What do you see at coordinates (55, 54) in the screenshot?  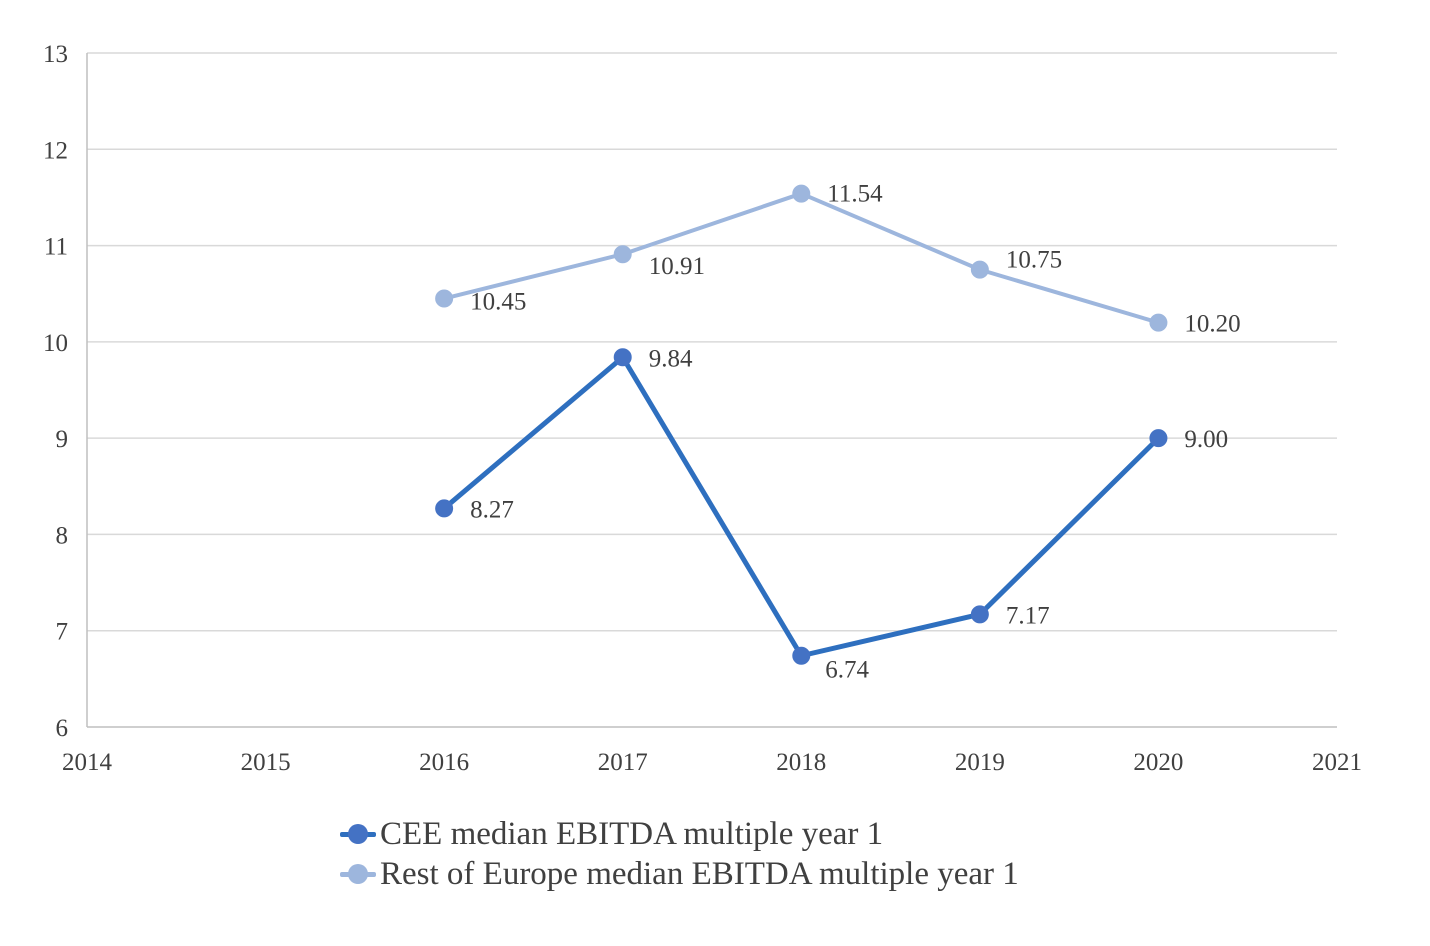 I see `y-tick-label: 13` at bounding box center [55, 54].